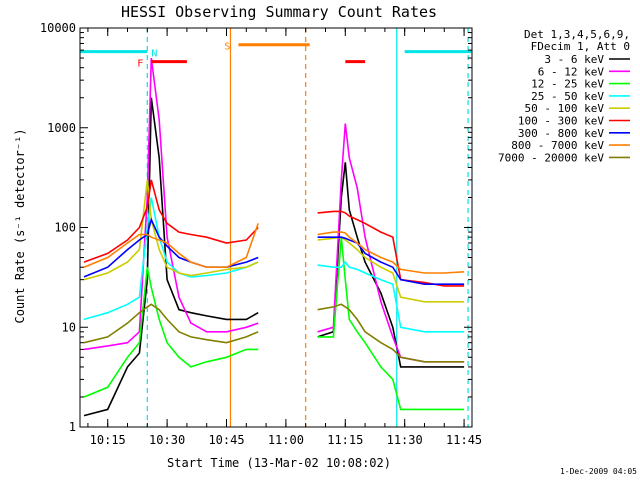 The height and width of the screenshot is (480, 640). I want to click on flag-label-N: N, so click(154, 54).